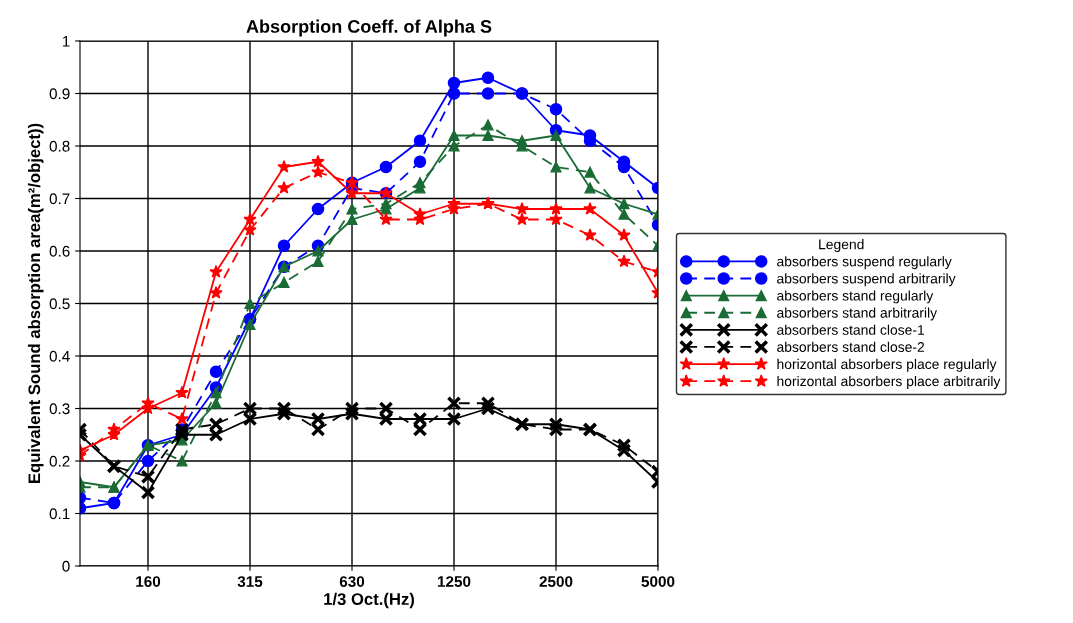 The width and height of the screenshot is (1073, 623). I want to click on legend-label: absorbers stand arbitrarily, so click(857, 314).